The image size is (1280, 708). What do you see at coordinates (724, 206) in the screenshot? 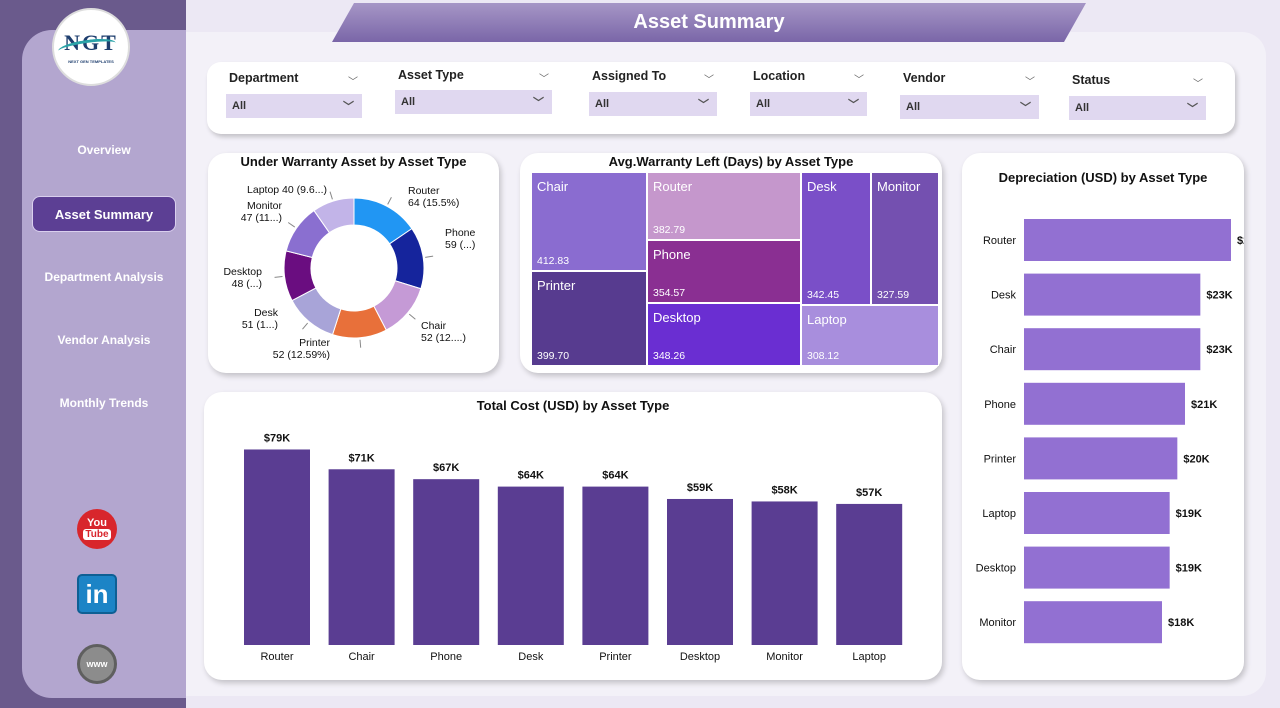
I see `treemap-cell-router: Router 382.79` at bounding box center [724, 206].